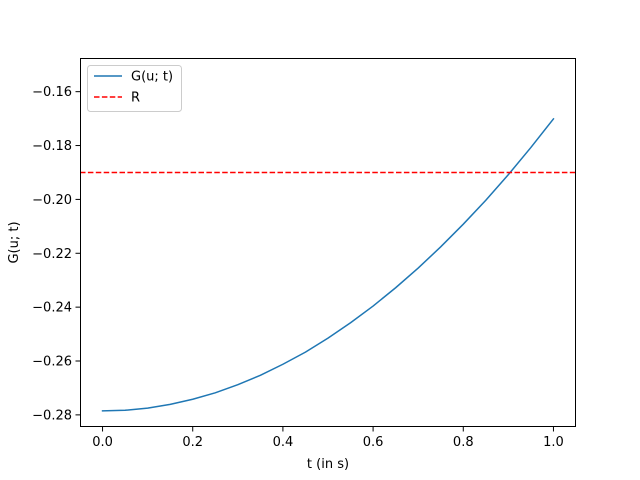 Image resolution: width=640 pixels, height=480 pixels. What do you see at coordinates (52, 362) in the screenshot?
I see `y-tick-label: −0.26` at bounding box center [52, 362].